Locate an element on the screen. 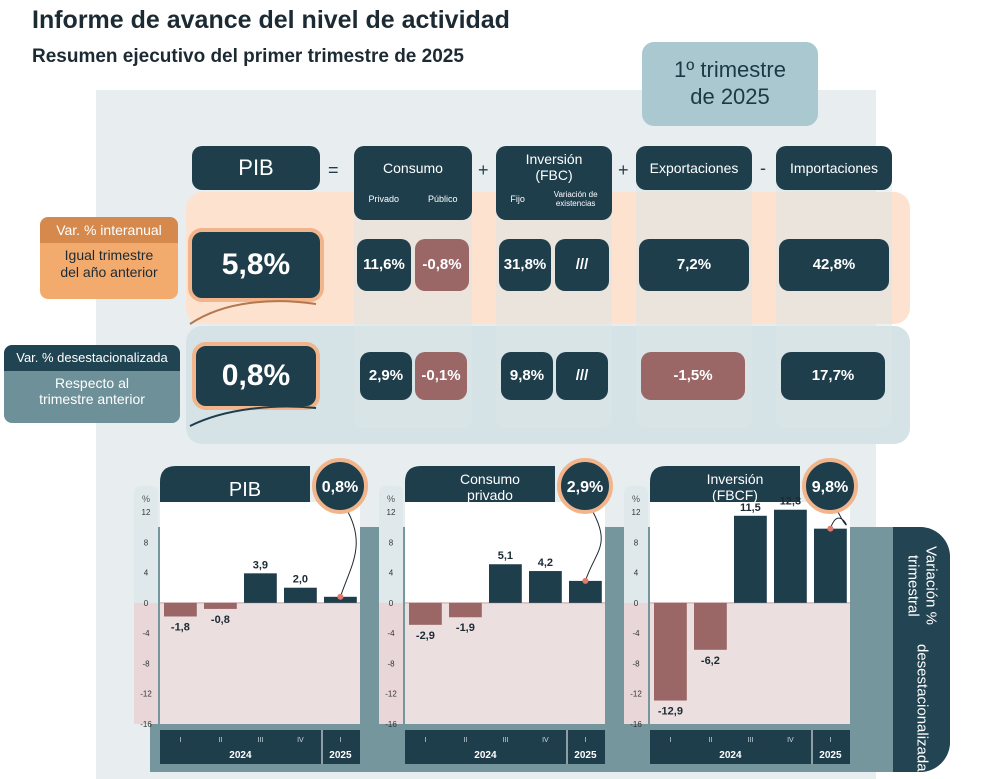  y-tick-label: -16 is located at coordinates (636, 724).